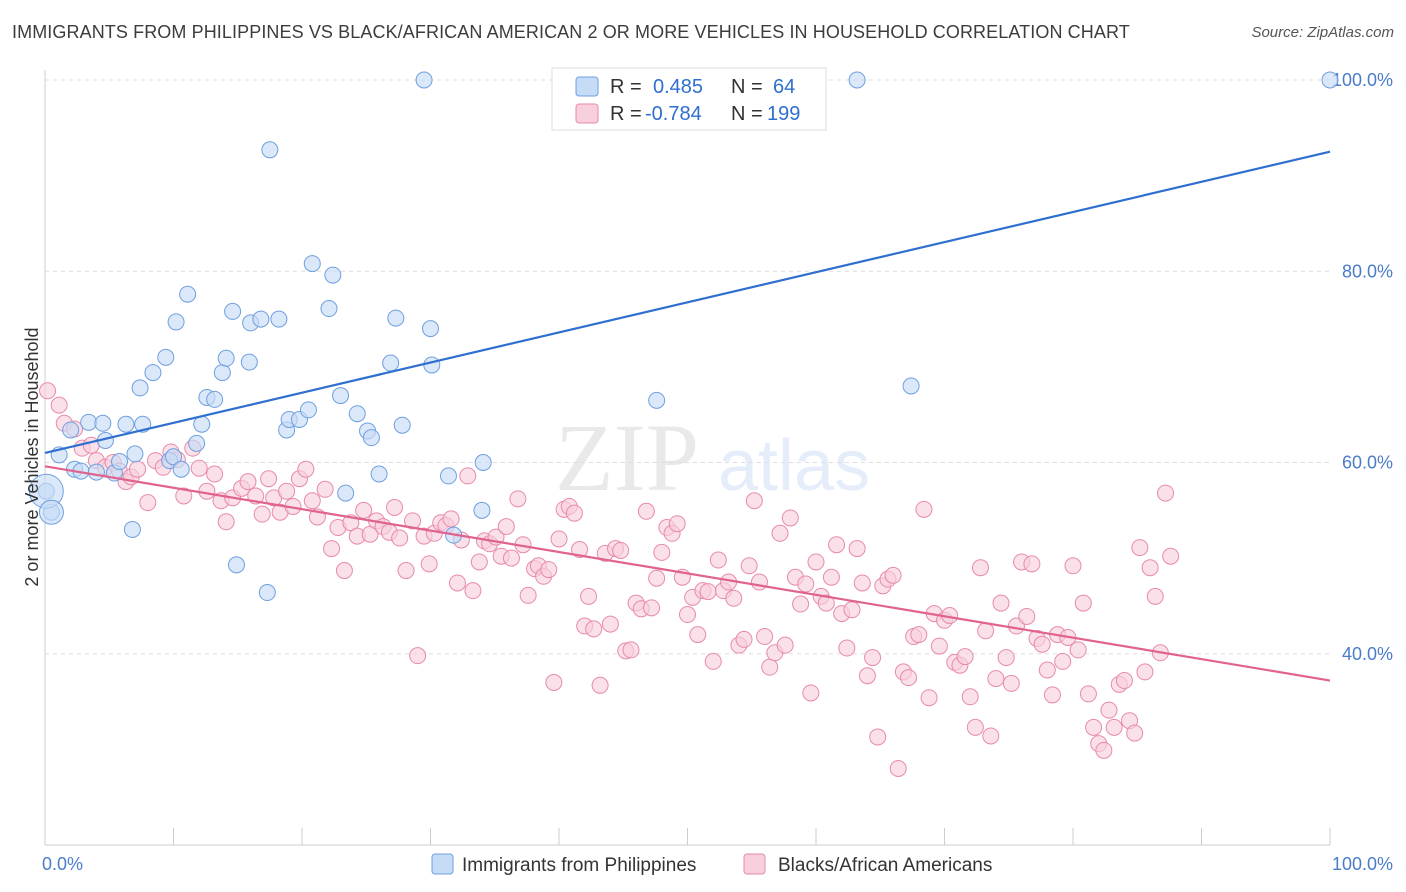 The image size is (1406, 892). I want to click on watermark-atlas: atlas, so click(794, 466).